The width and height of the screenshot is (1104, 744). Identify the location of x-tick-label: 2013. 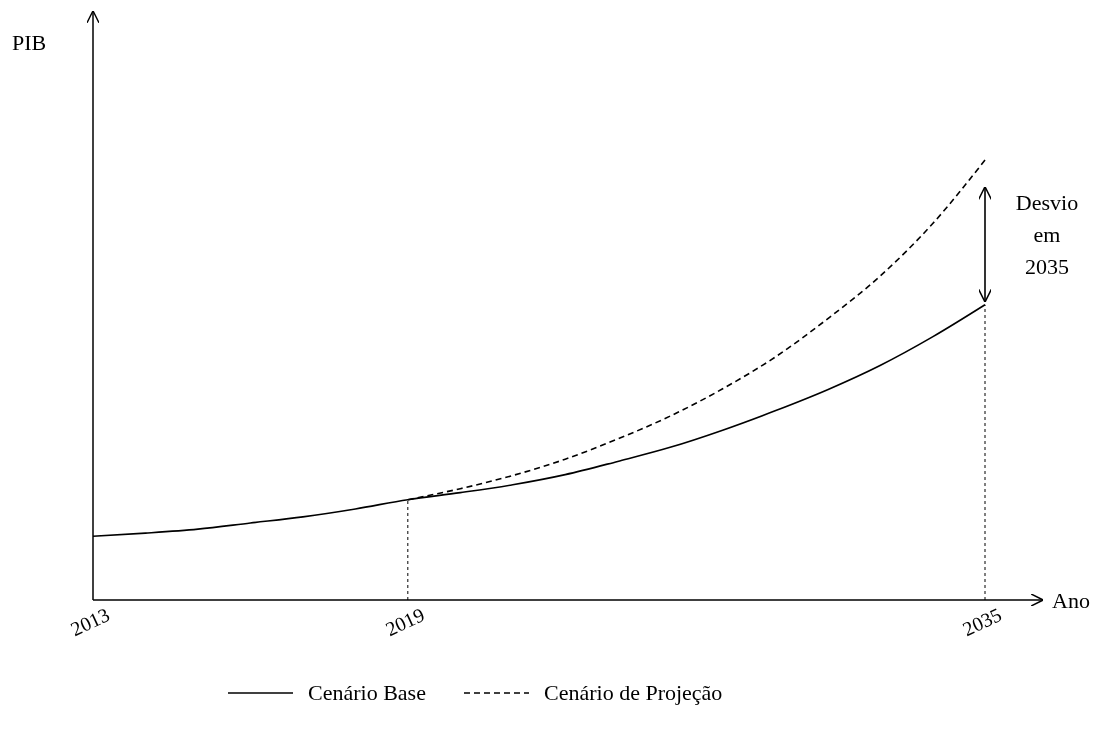
(90, 622).